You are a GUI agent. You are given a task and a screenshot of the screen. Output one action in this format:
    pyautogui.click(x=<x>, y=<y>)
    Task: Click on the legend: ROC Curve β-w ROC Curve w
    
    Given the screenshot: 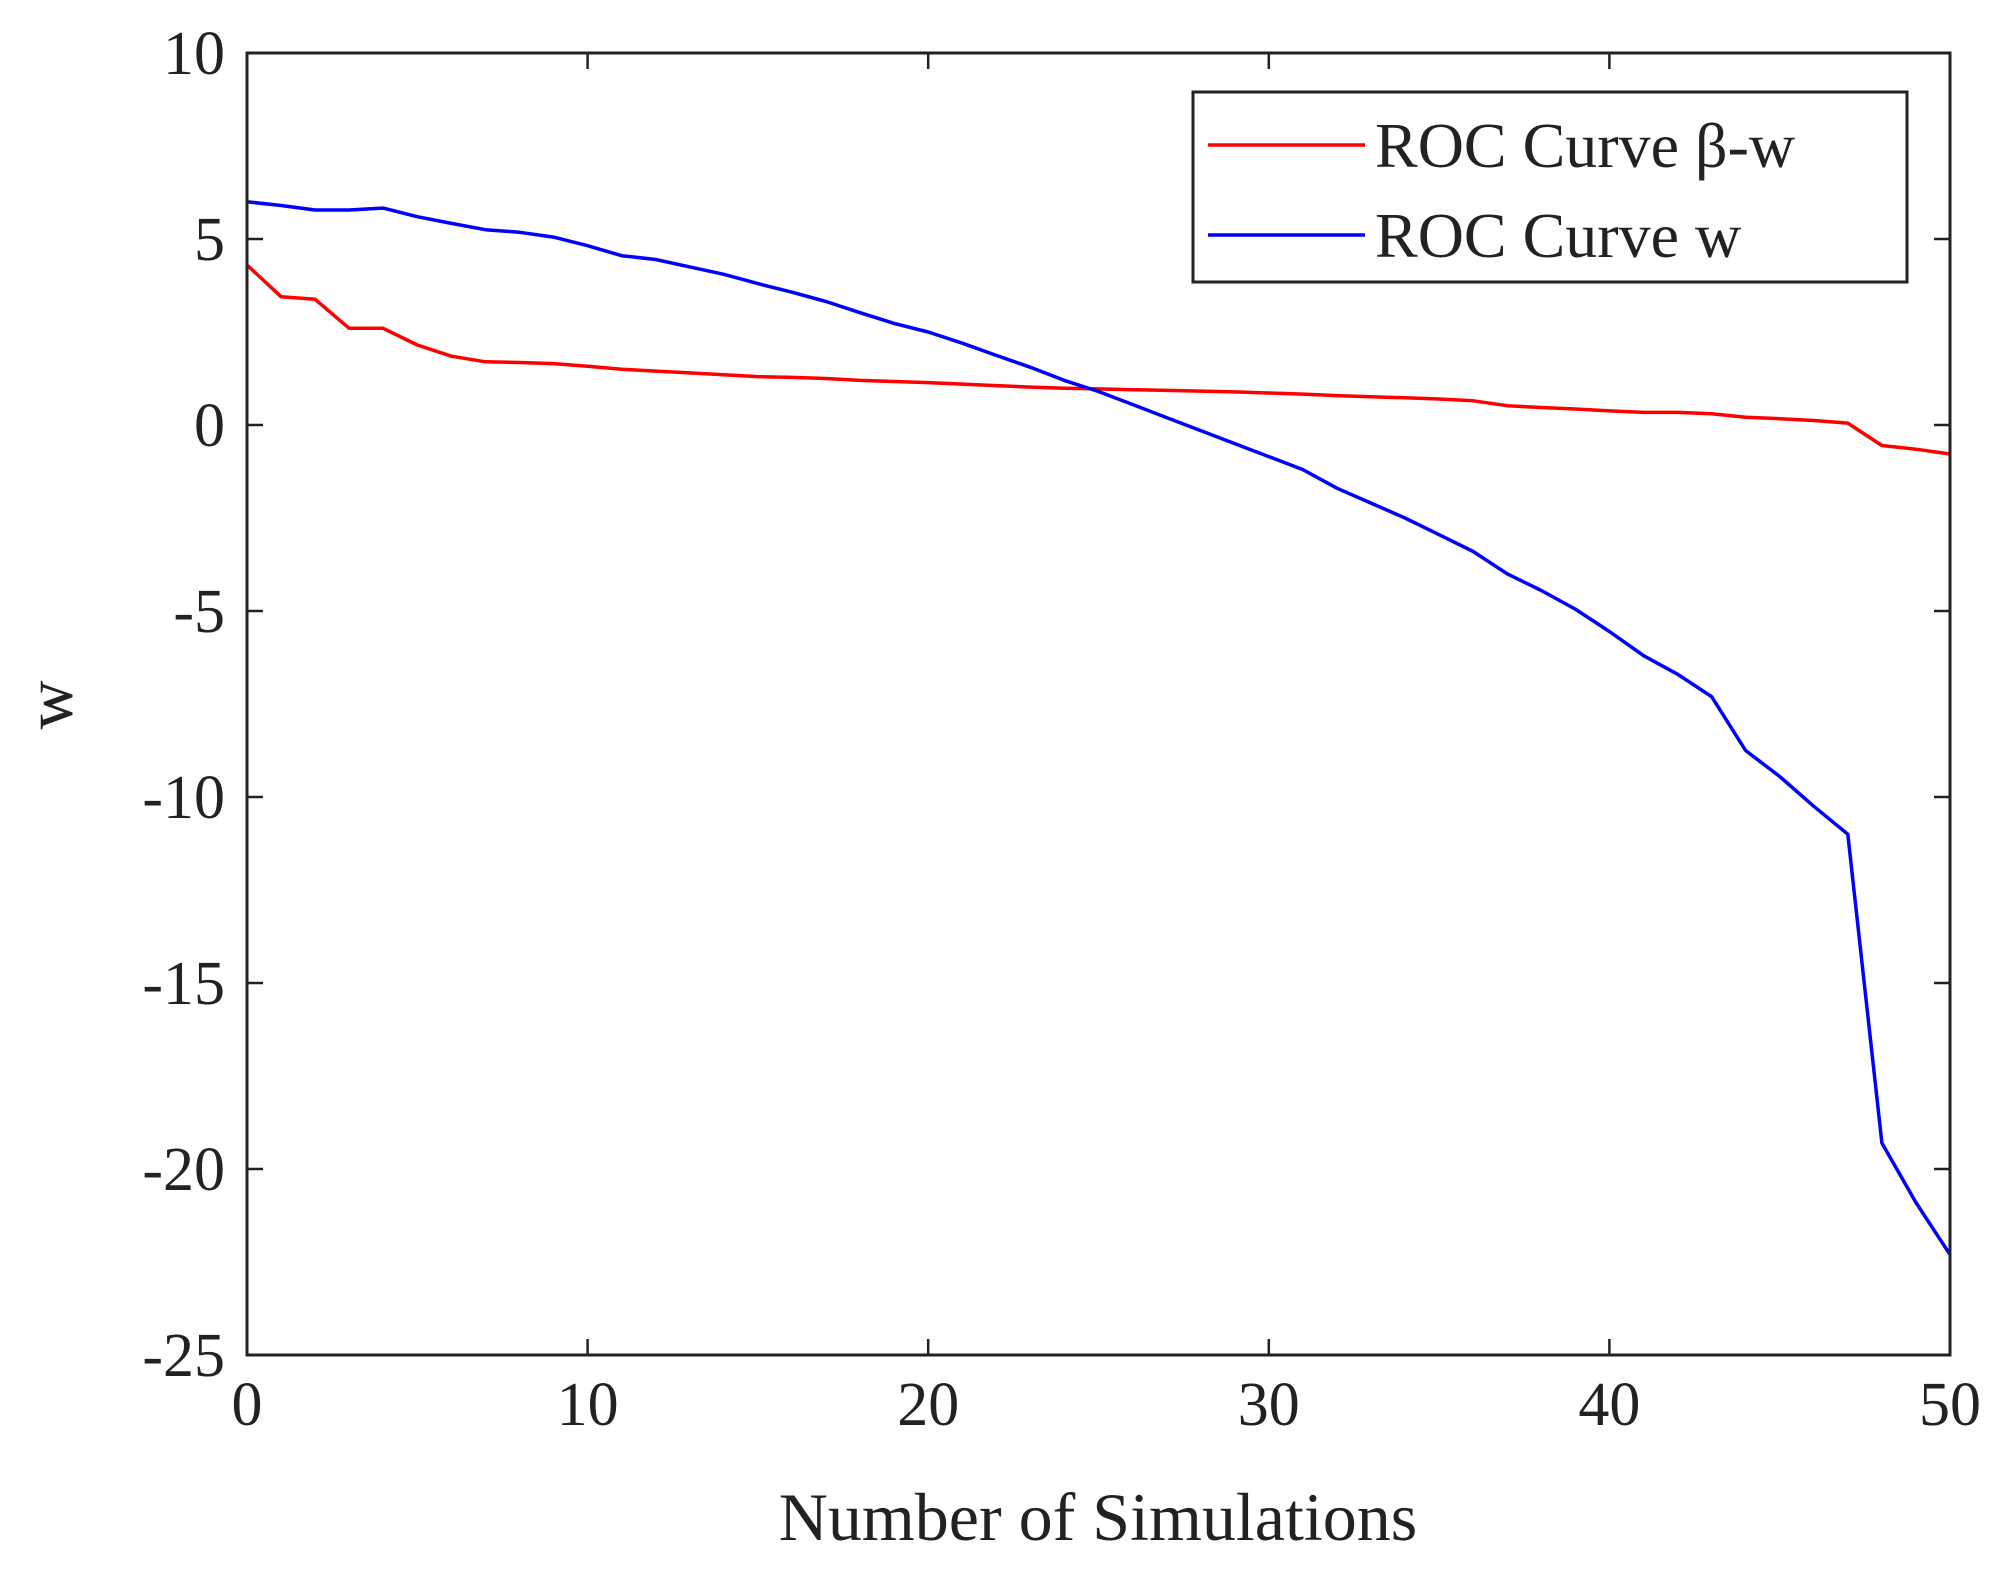 What is the action you would take?
    pyautogui.click(x=1550, y=187)
    